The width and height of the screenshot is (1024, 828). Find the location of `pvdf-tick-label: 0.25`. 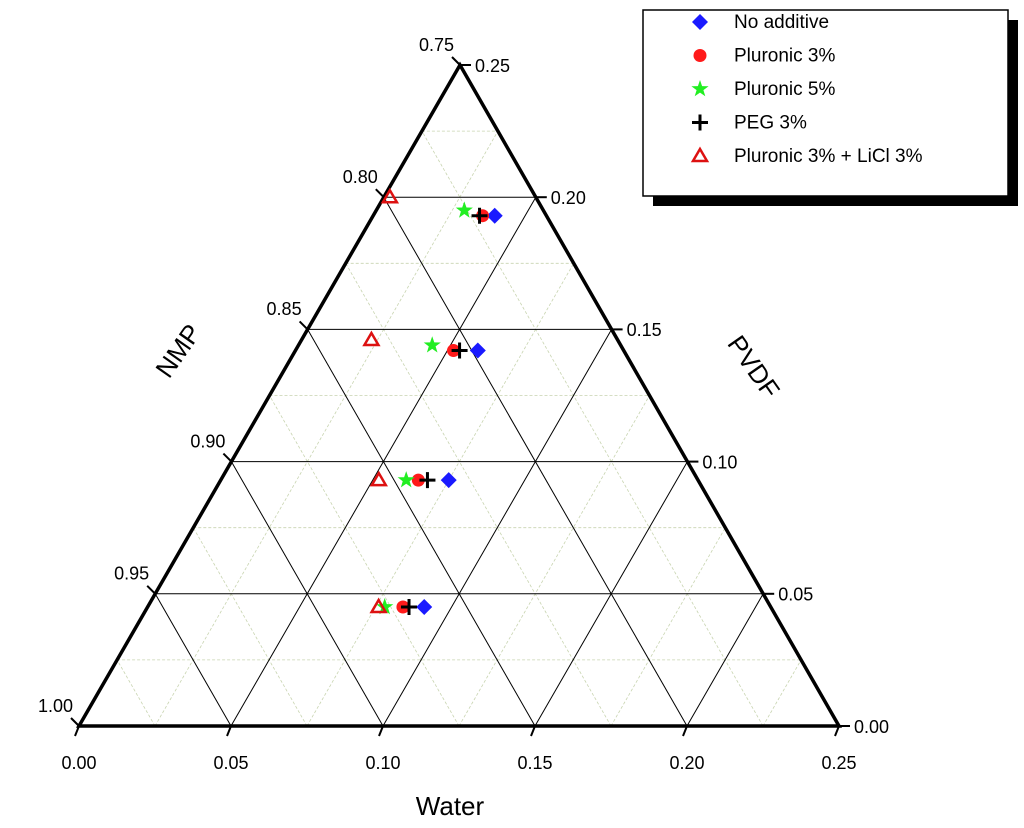

pvdf-tick-label: 0.25 is located at coordinates (492, 66).